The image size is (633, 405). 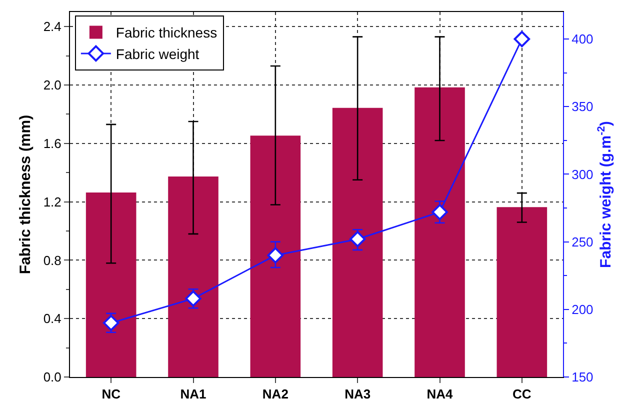 What do you see at coordinates (275, 394) in the screenshot?
I see `x-tick-label: NA2` at bounding box center [275, 394].